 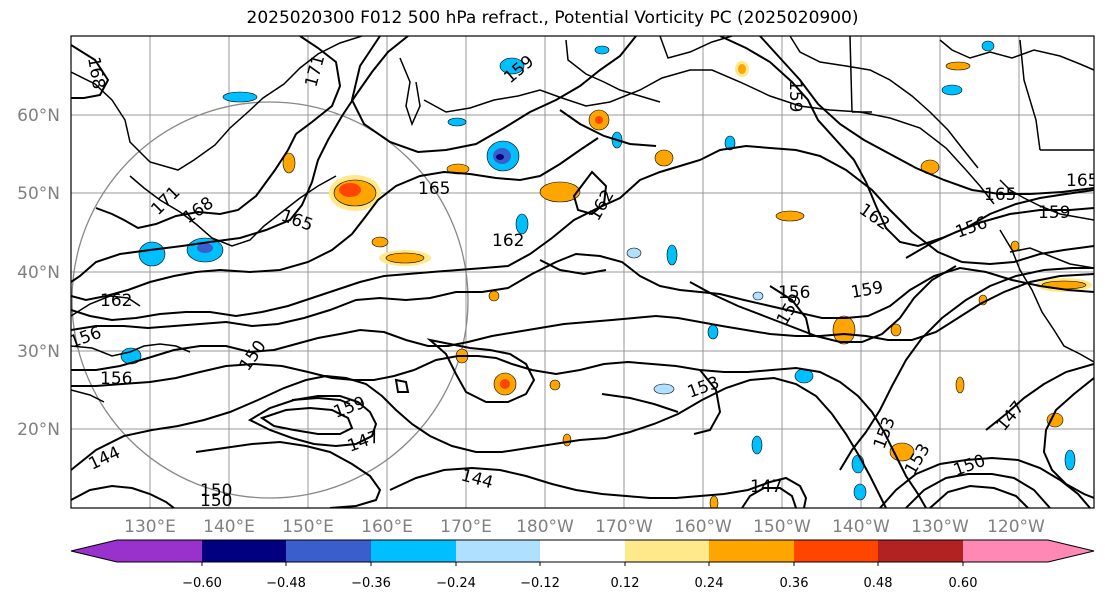 What do you see at coordinates (105, 459) in the screenshot?
I see `contour-label: 144` at bounding box center [105, 459].